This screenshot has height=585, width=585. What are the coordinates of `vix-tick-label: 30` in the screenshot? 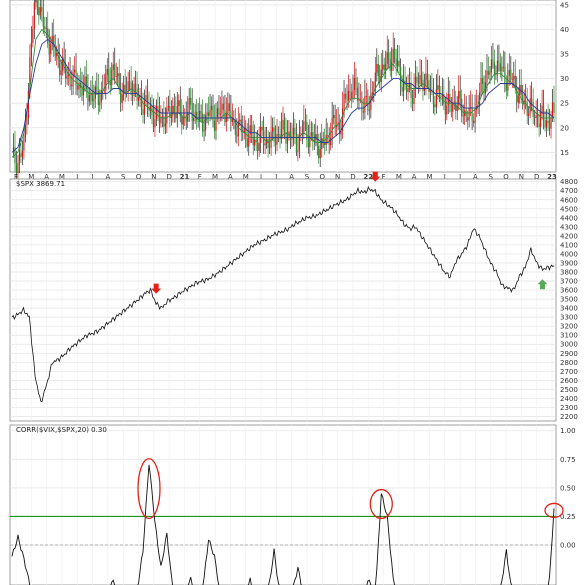 It's located at (564, 79).